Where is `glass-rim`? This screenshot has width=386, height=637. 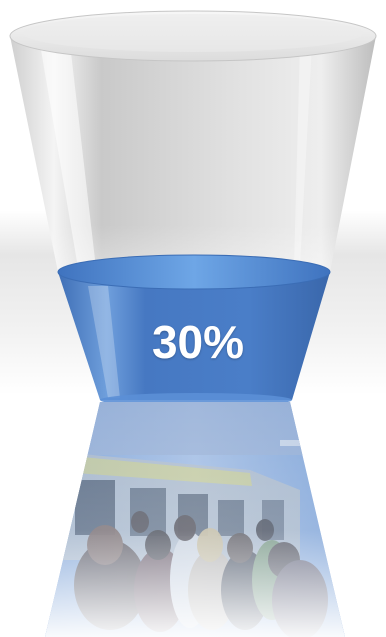
glass-rim is located at coordinates (193, 36).